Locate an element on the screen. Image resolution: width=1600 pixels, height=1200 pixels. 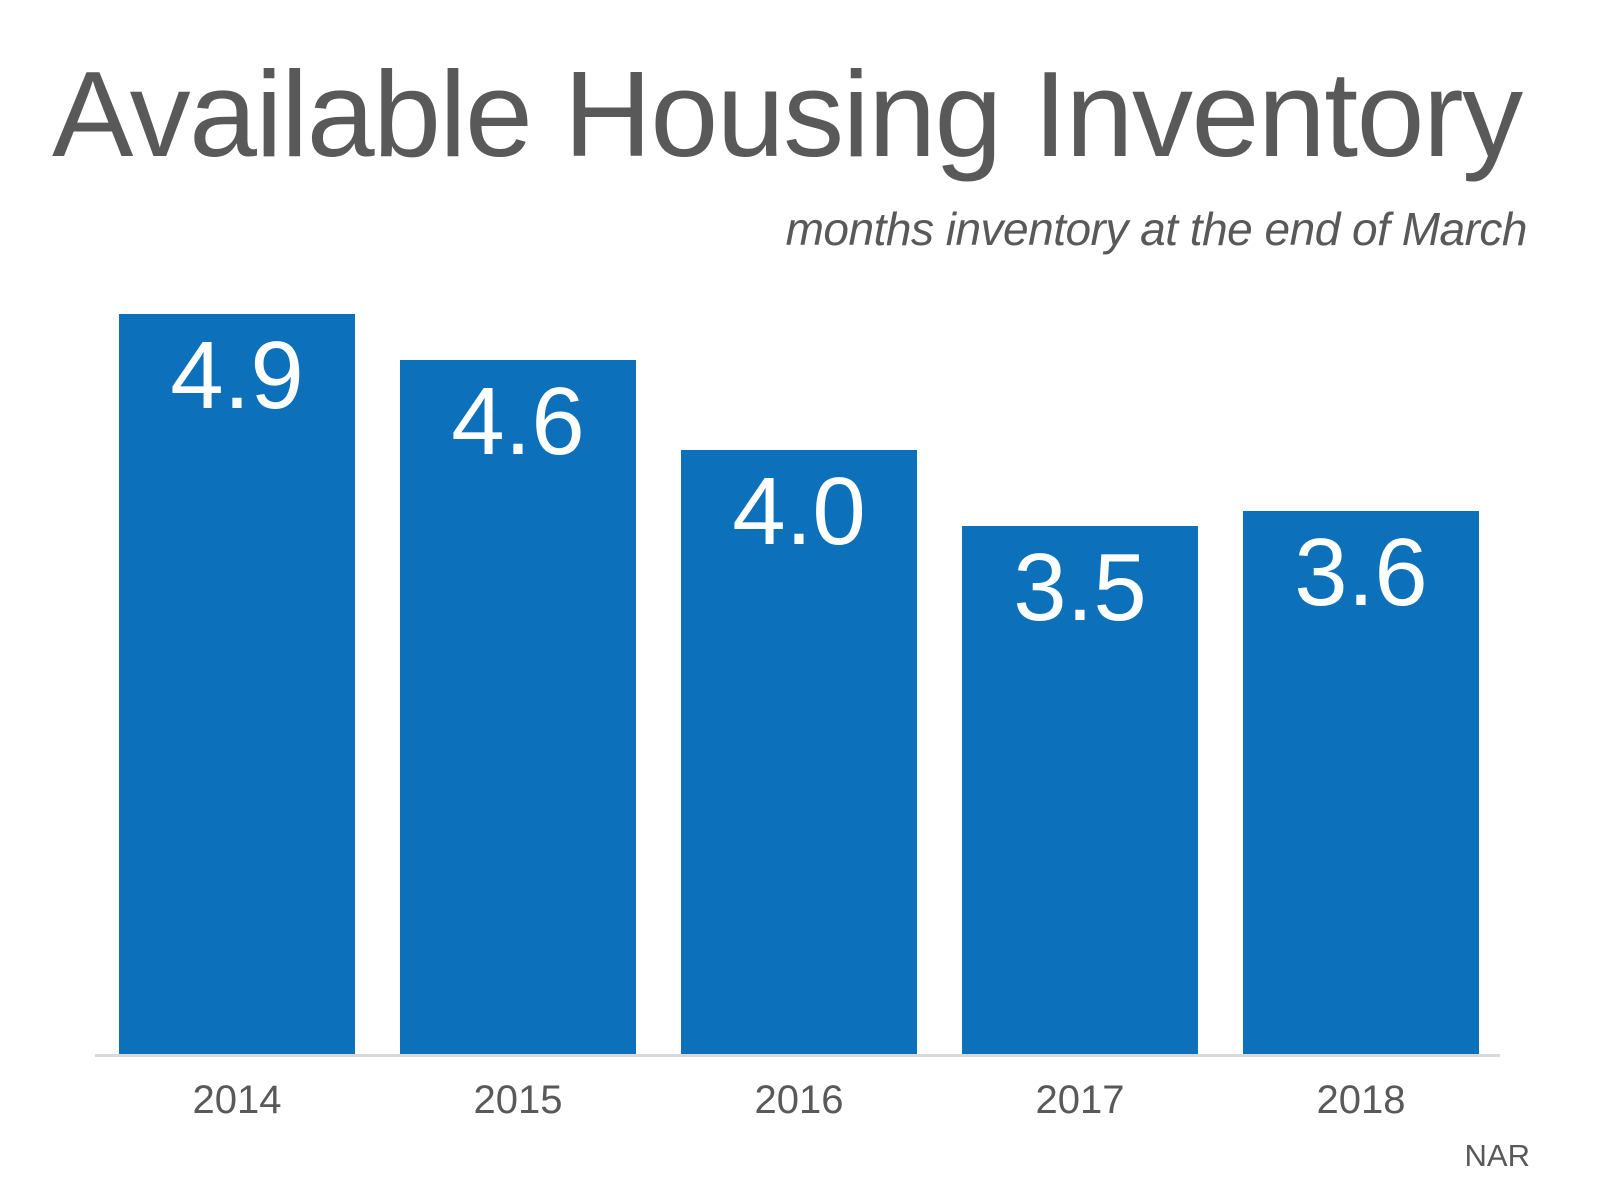
bar-2015: 4.6 is located at coordinates (518, 708).